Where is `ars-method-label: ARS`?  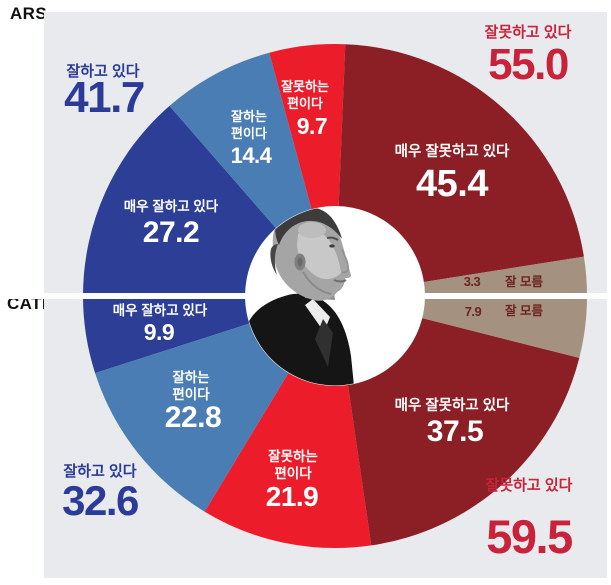 ars-method-label: ARS is located at coordinates (29, 13).